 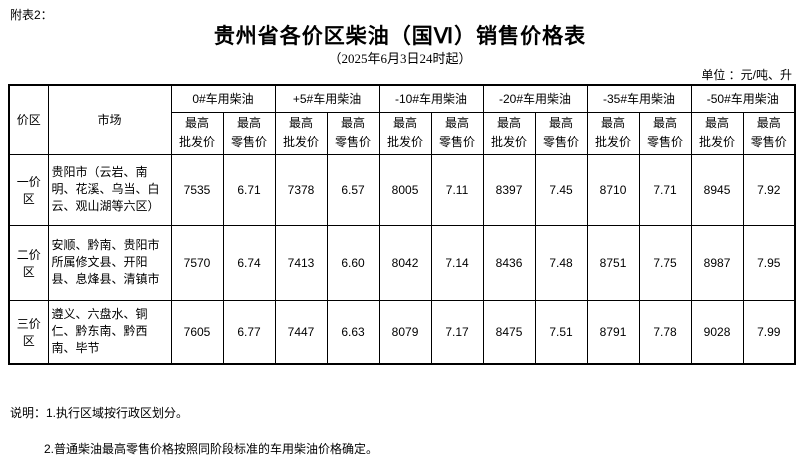 I want to click on header-fuel-plus5: +5#车用柴油, so click(x=327, y=98).